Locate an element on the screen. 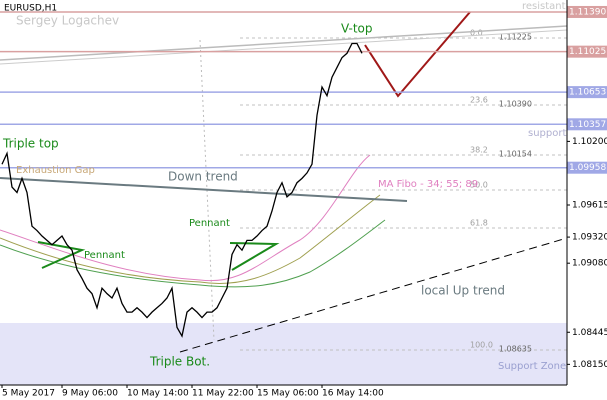  price-tag-label: 1.11390 is located at coordinates (587, 12).